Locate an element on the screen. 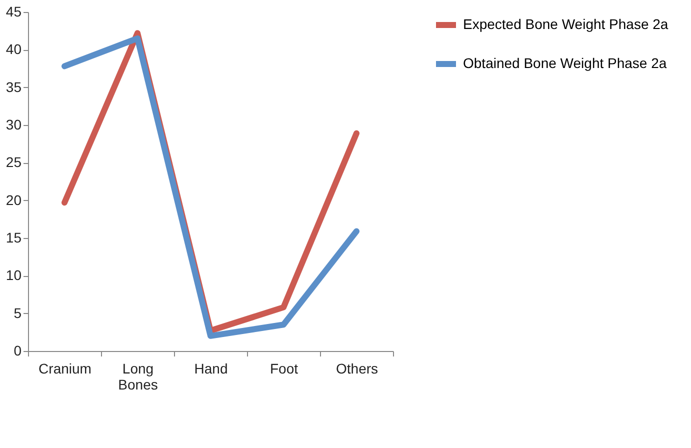 Image resolution: width=691 pixels, height=448 pixels. x-tick-label: Long Bones is located at coordinates (138, 376).